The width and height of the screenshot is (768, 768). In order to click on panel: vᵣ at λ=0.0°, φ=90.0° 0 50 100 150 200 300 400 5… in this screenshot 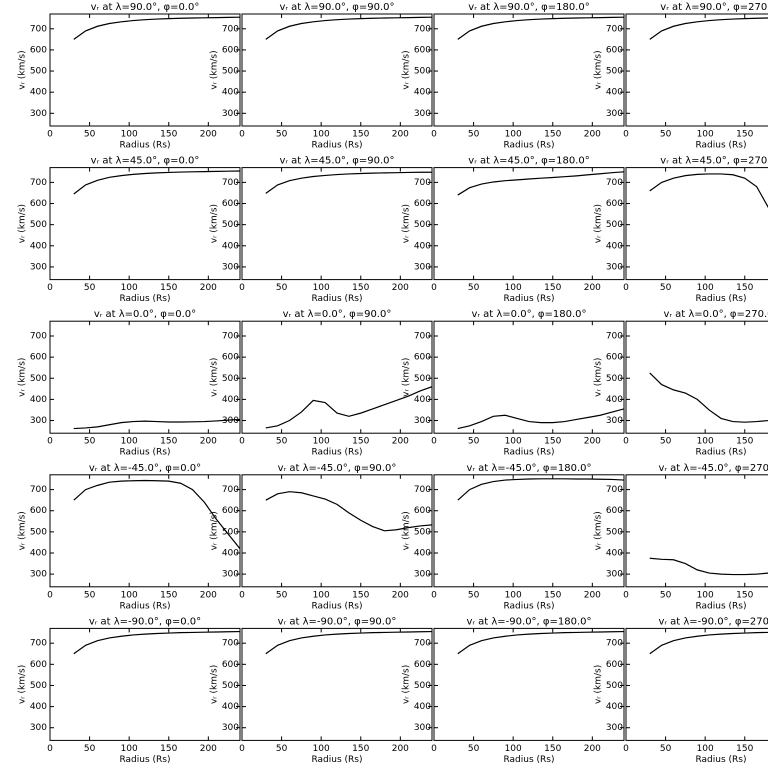, I will do `click(321, 383)`.